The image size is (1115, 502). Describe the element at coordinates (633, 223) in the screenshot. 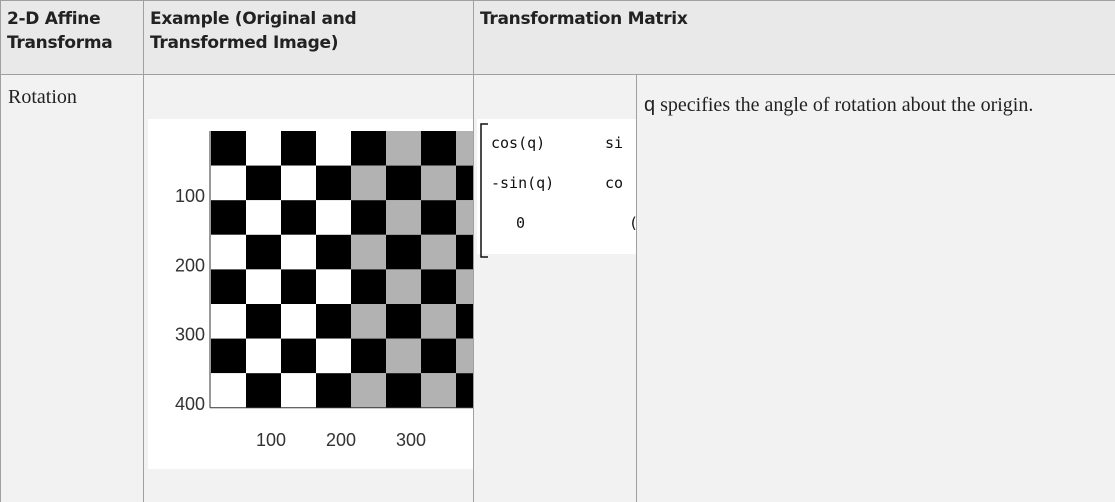

I see `matrix-entry: (` at that location.